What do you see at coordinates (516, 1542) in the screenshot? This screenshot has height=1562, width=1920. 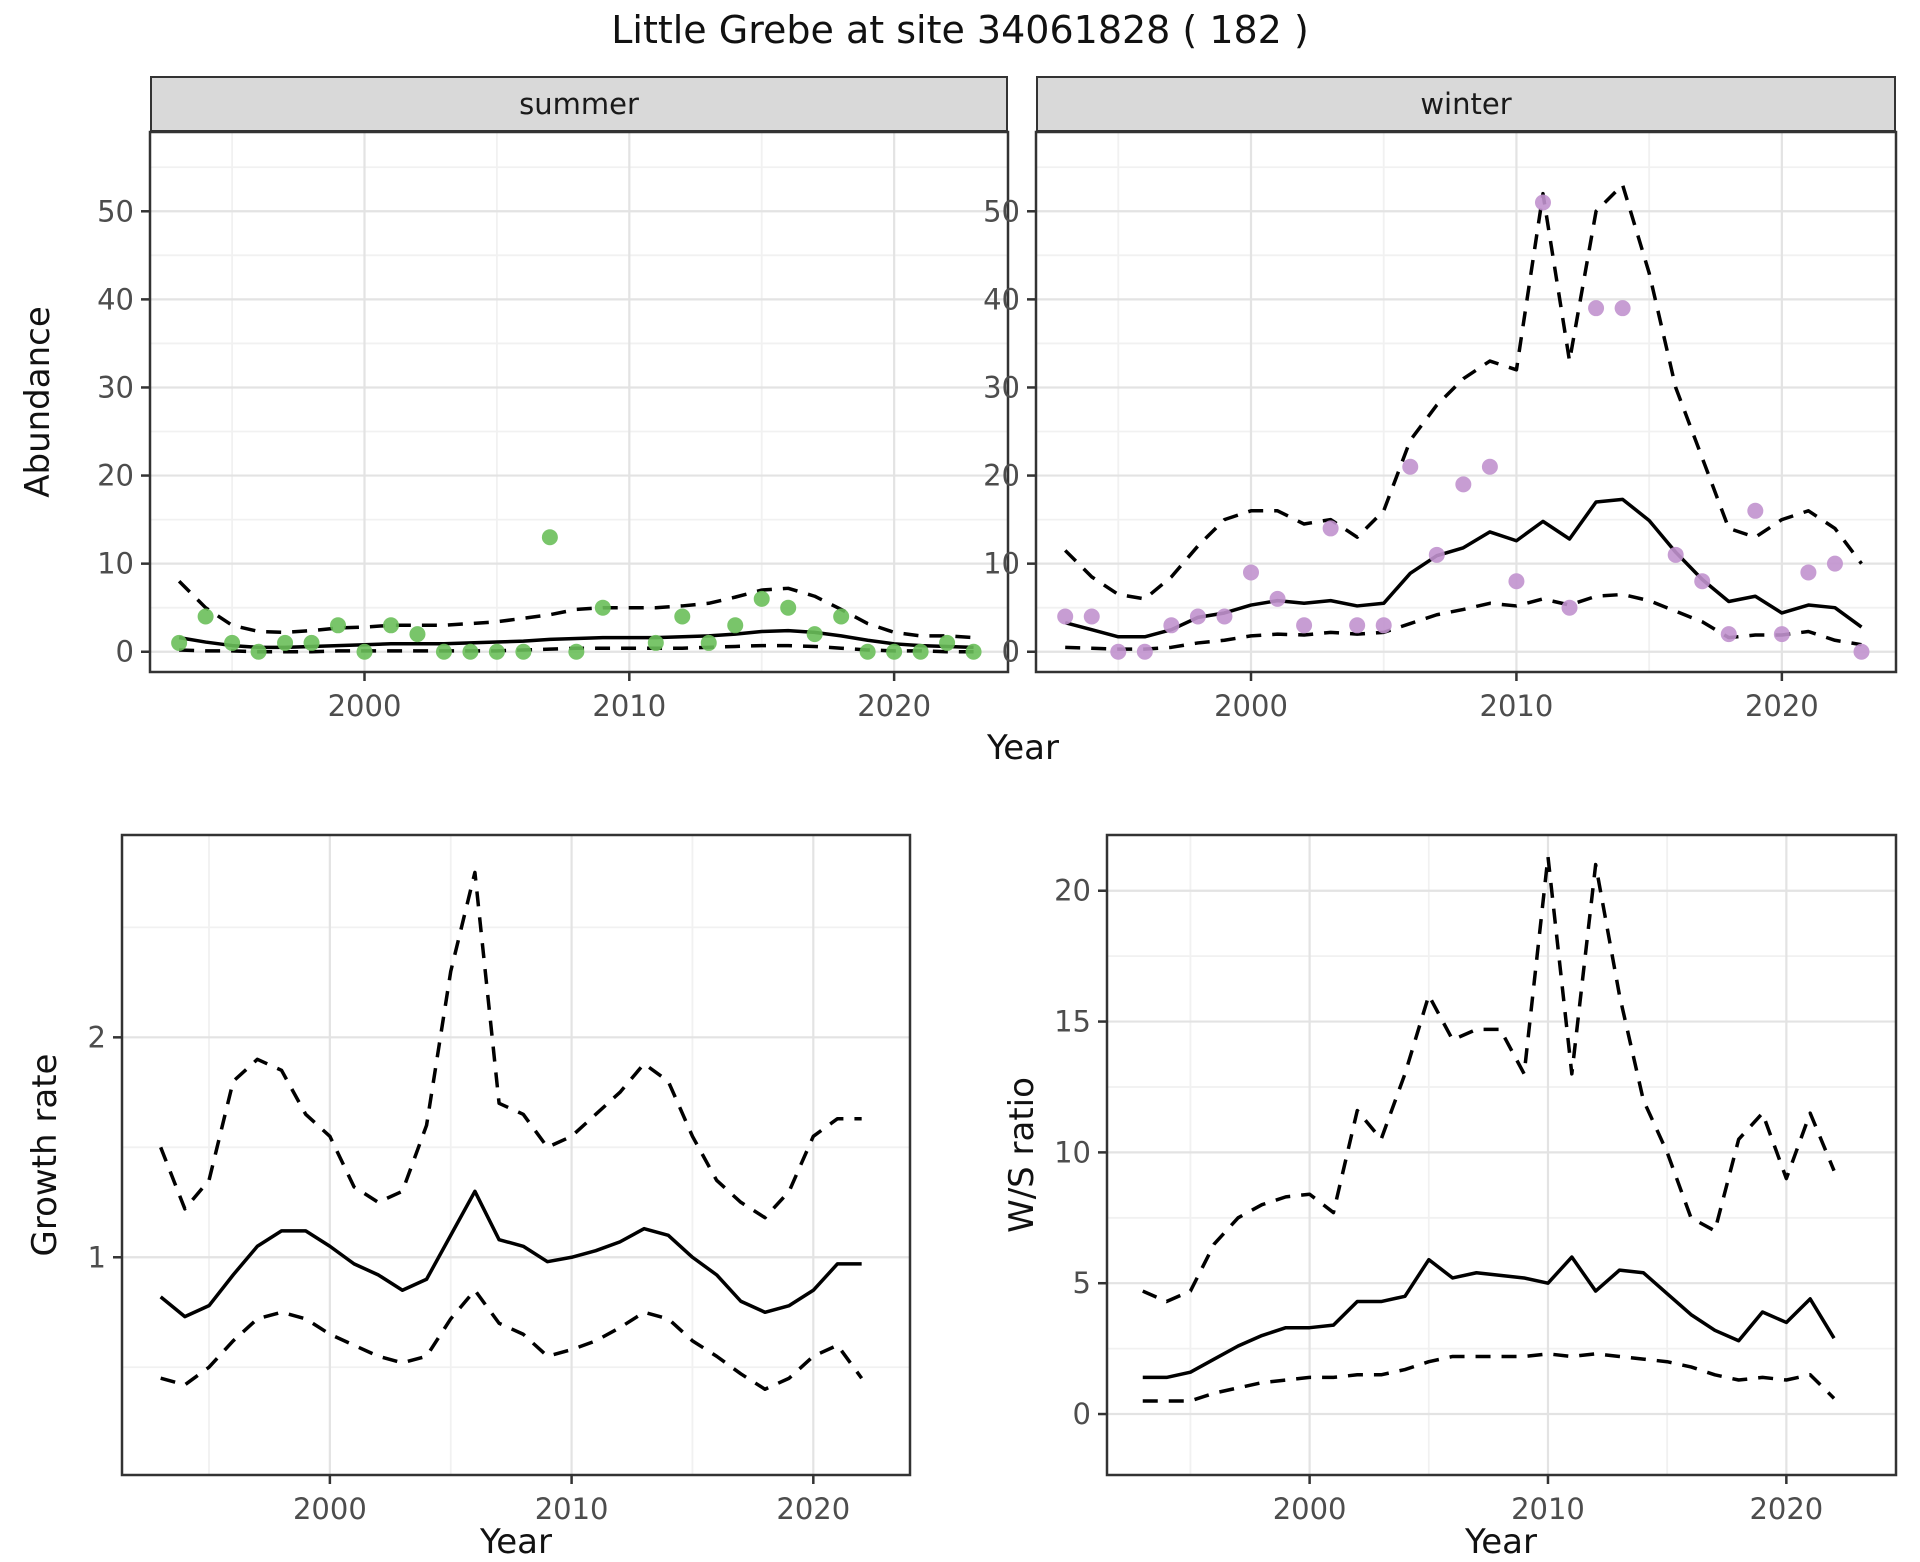 I see `x-axis-title-year-growth: Year` at bounding box center [516, 1542].